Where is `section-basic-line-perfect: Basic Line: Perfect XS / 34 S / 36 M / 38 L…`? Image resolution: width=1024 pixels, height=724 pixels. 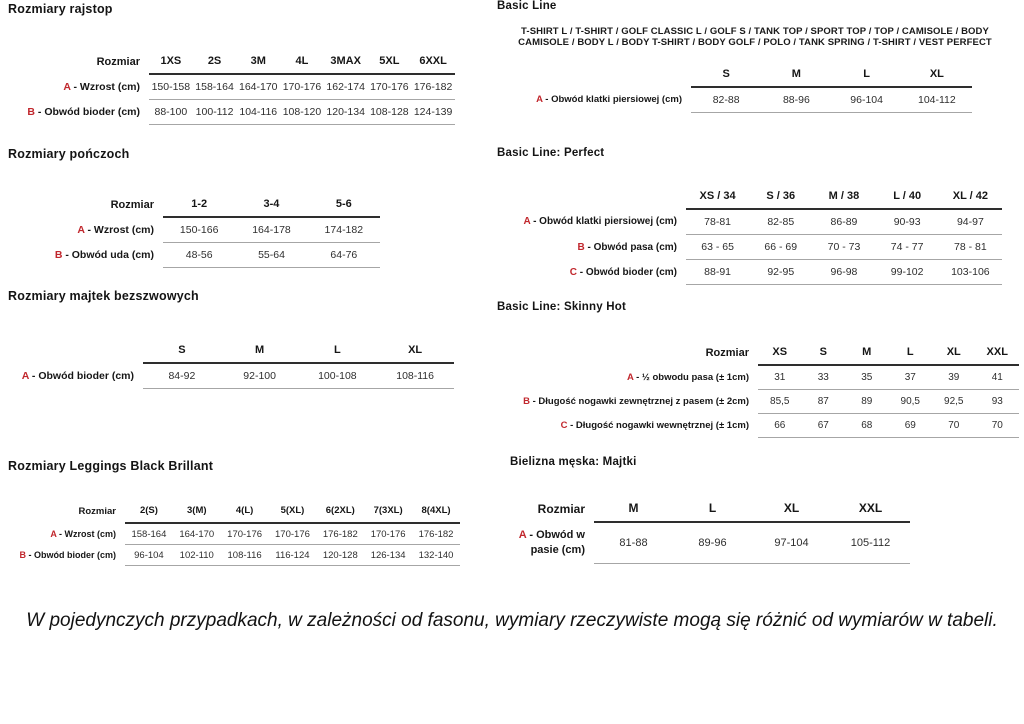 section-basic-line-perfect: Basic Line: Perfect XS / 34 S / 36 M / 38 L… is located at coordinates (749, 216).